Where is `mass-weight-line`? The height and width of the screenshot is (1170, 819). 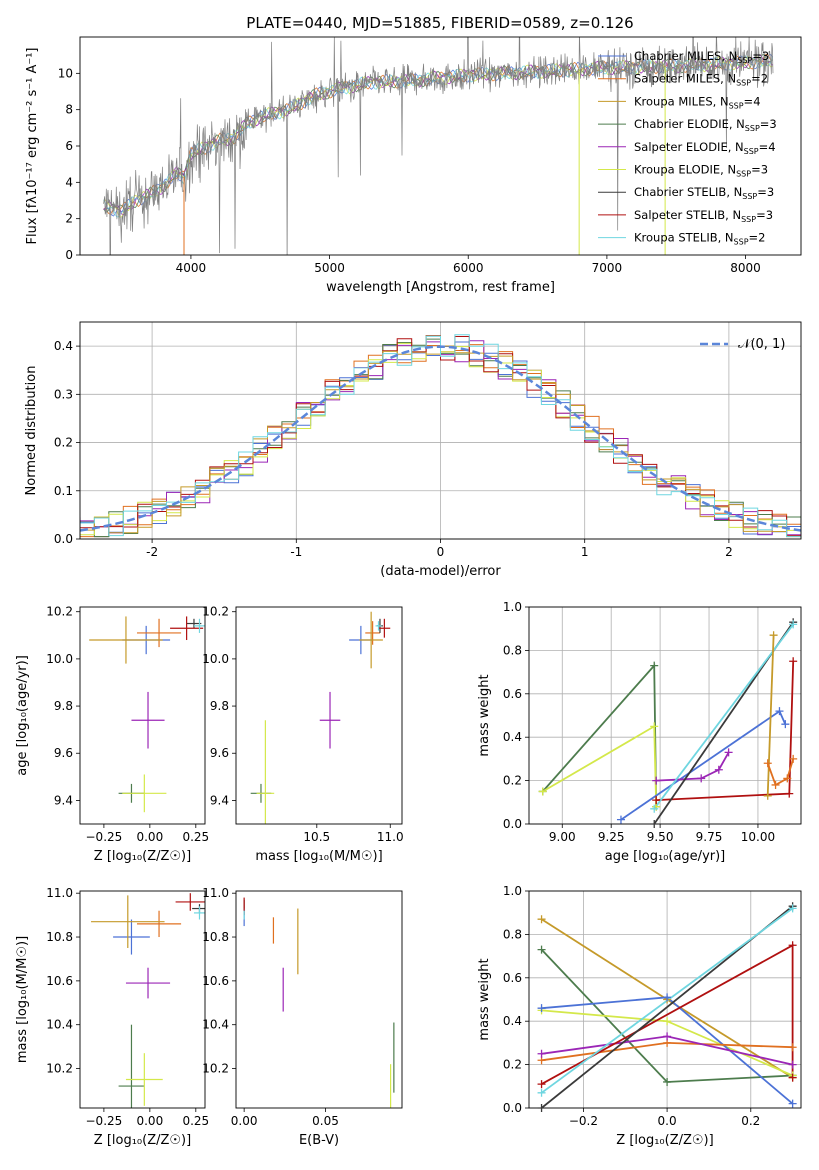
mass-weight-line is located at coordinates (693, 766).